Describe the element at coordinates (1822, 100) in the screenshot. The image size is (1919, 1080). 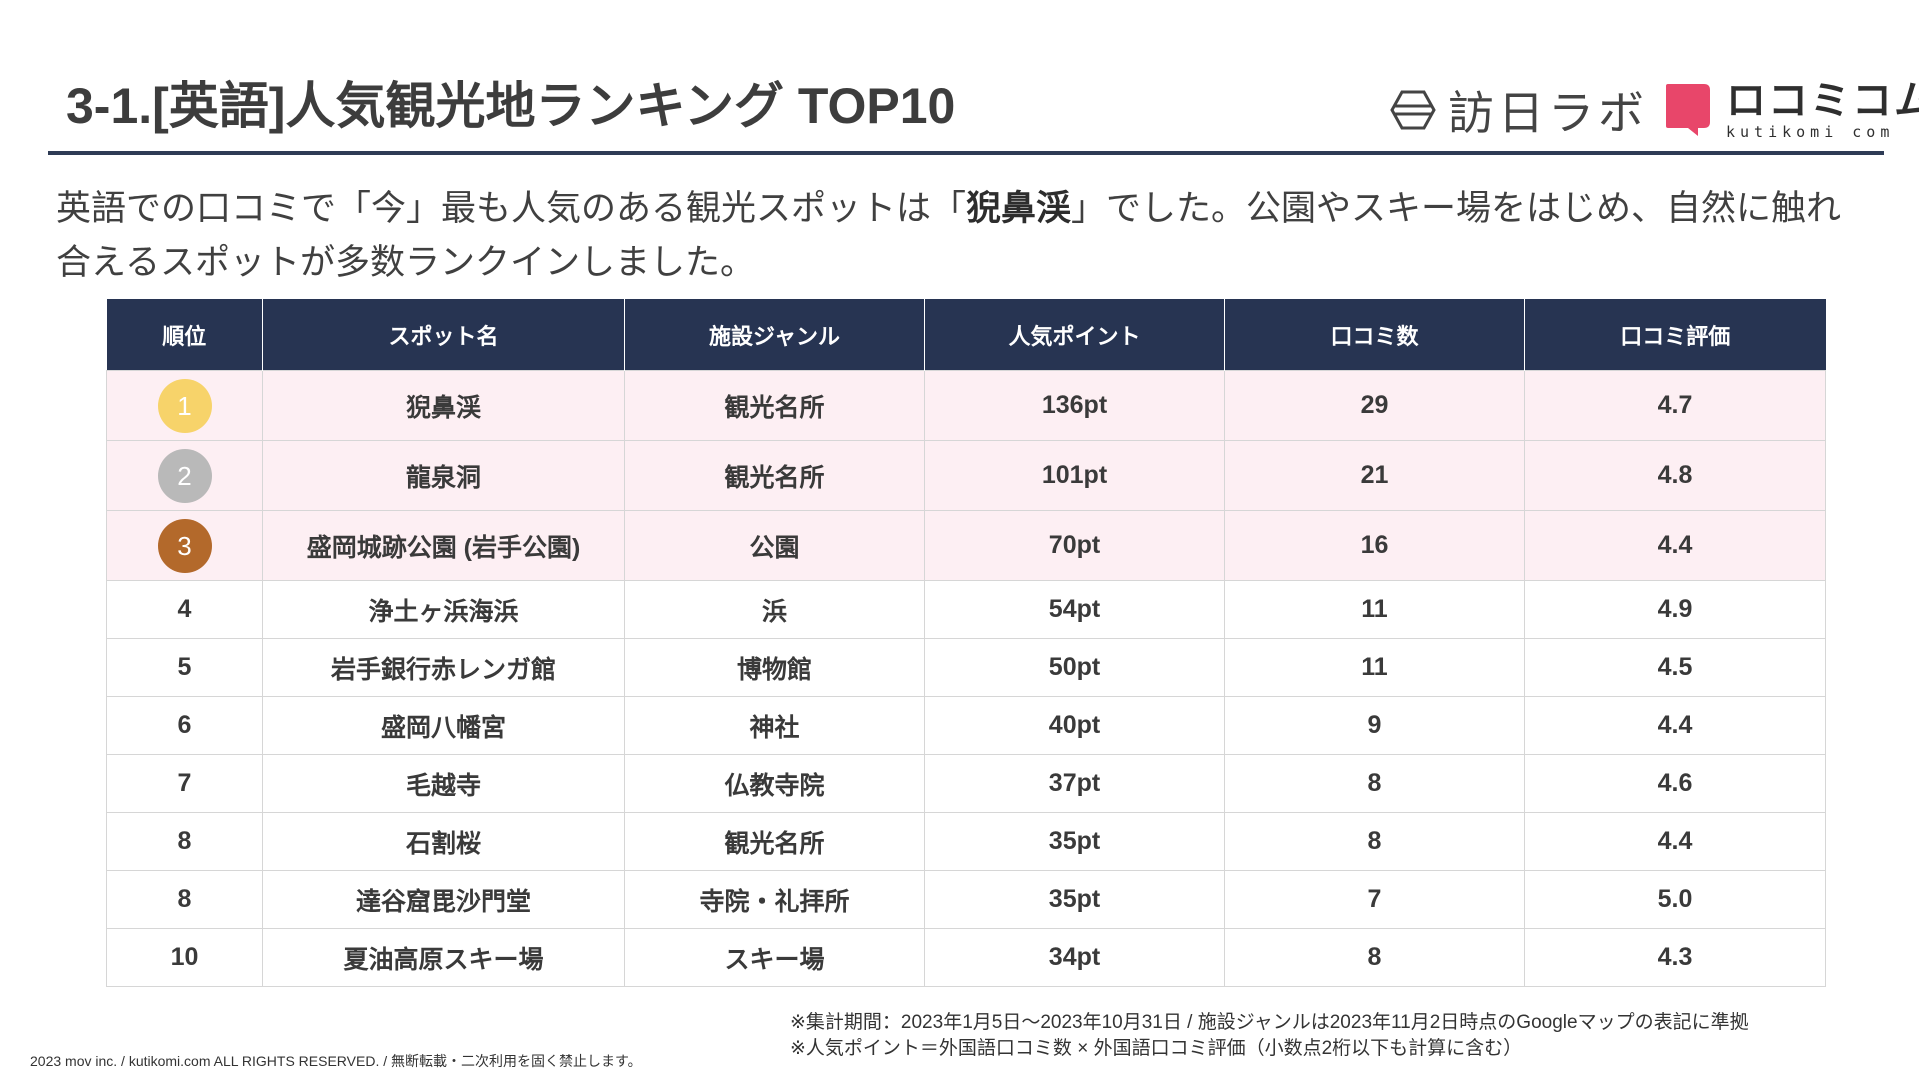
I see `kutikomi-wordmark-jp: ロコミコム` at that location.